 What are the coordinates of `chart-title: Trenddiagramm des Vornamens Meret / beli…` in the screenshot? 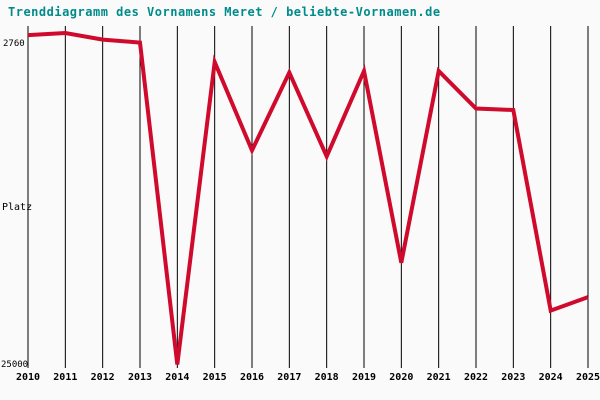 It's located at (224, 12).